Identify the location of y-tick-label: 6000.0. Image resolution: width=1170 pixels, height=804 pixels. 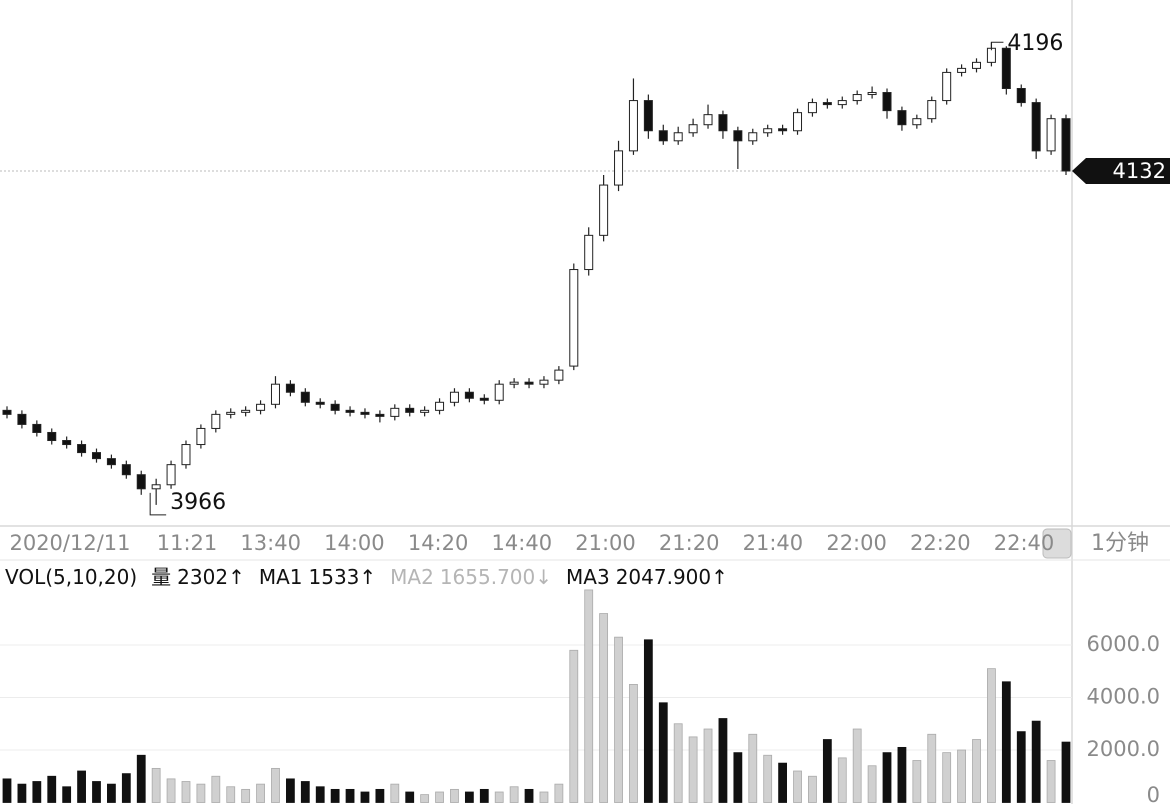
(1123, 644).